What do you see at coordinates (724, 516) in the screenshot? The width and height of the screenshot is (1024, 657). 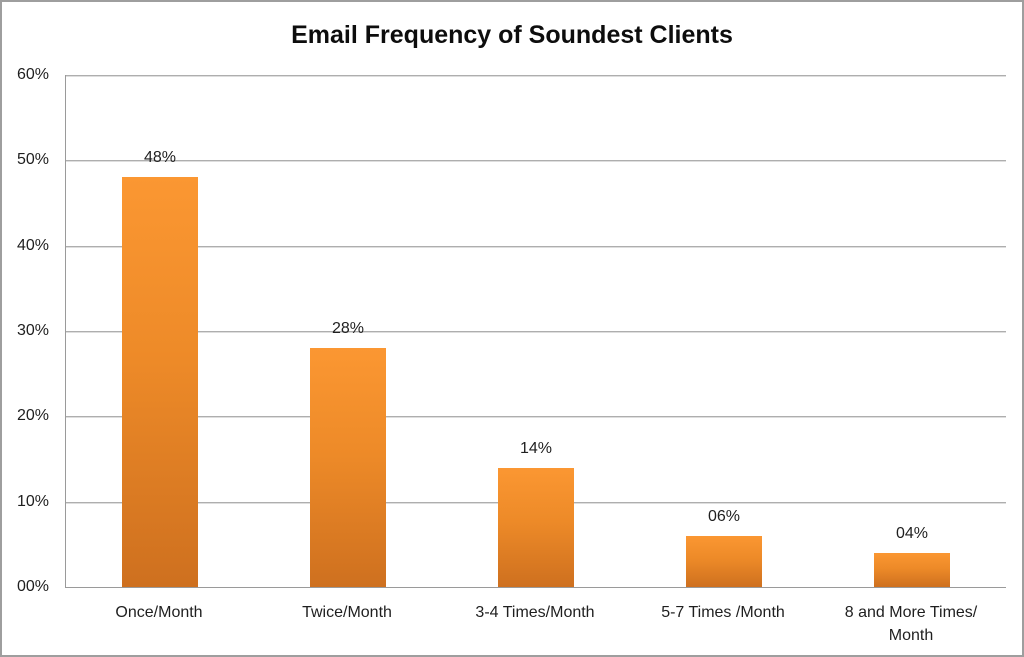 I see `bar-value-label: 06%` at bounding box center [724, 516].